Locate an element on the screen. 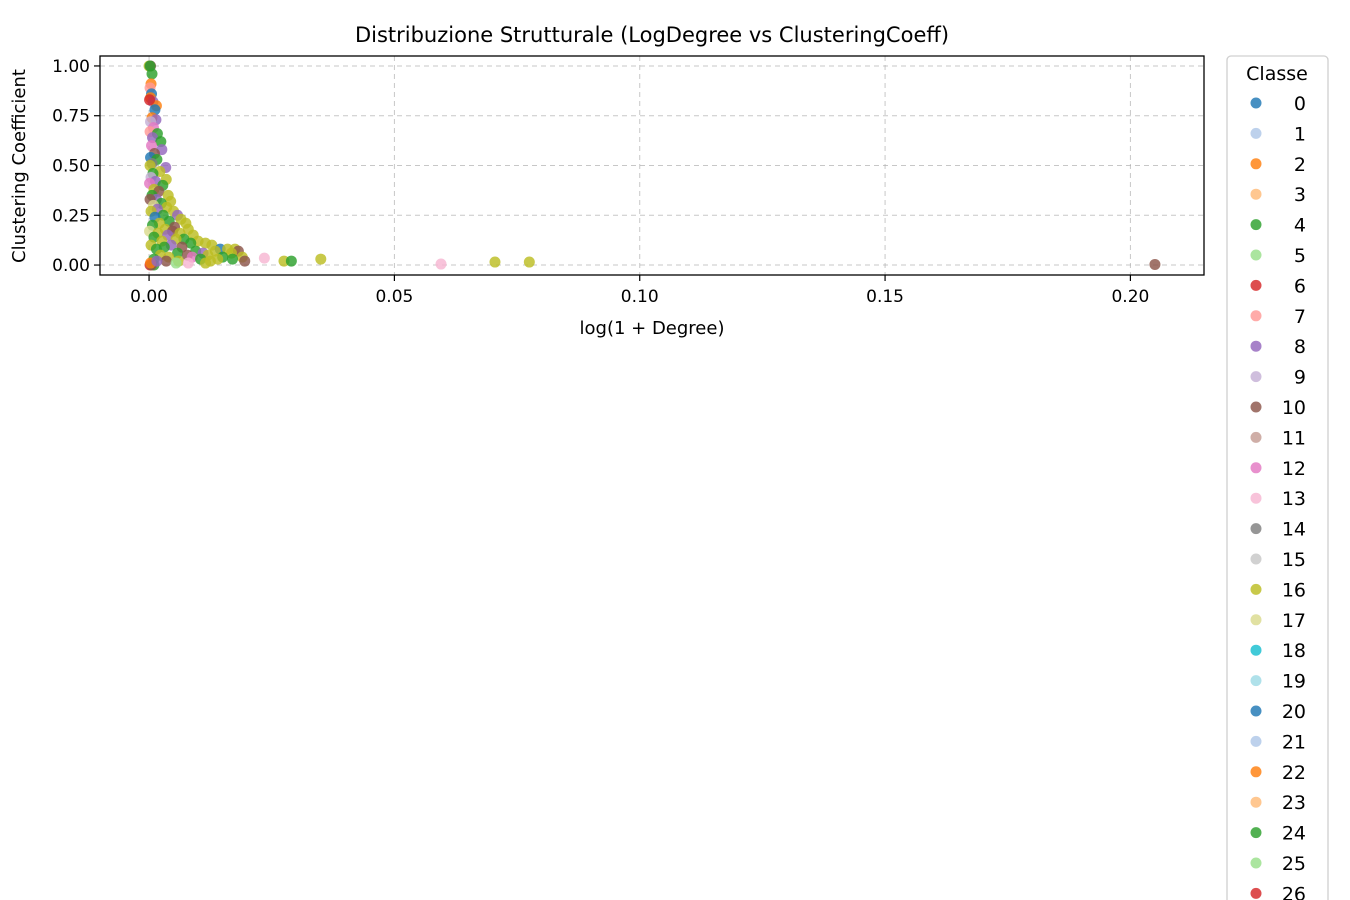 Image resolution: width=1350 pixels, height=900 pixels. y-axis-label: Clustering Coefficient is located at coordinates (19, 166).